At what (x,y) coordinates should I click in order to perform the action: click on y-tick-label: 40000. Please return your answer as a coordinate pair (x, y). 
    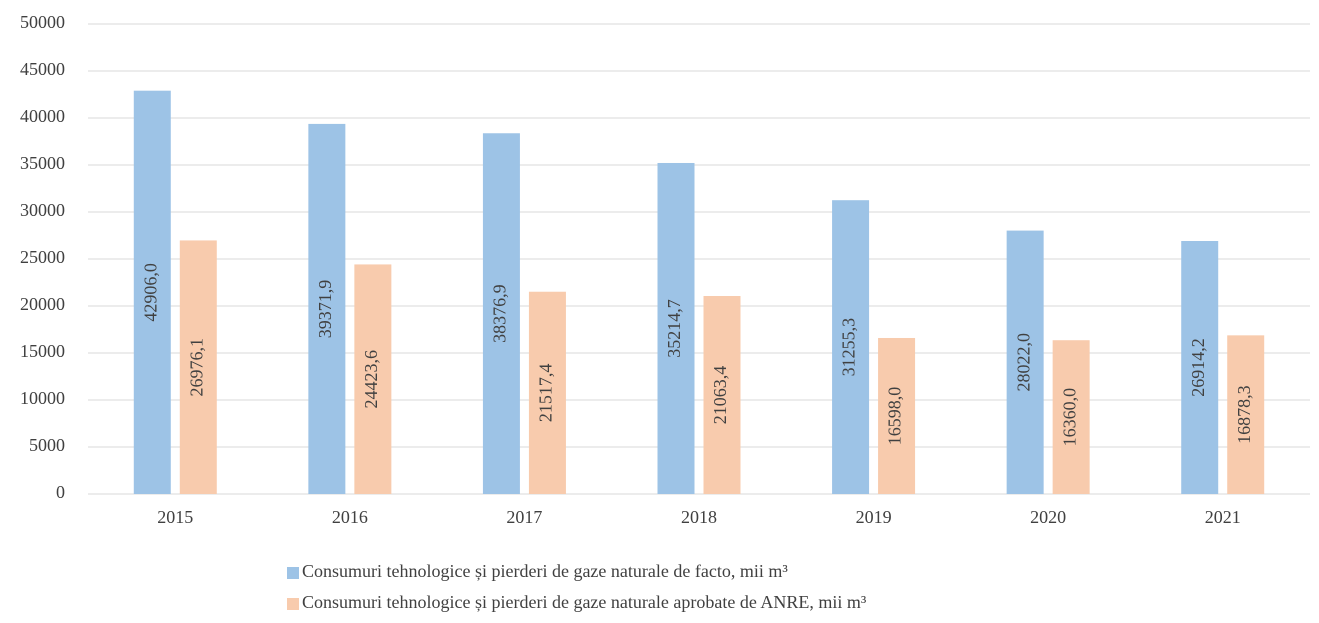
    Looking at the image, I should click on (42, 116).